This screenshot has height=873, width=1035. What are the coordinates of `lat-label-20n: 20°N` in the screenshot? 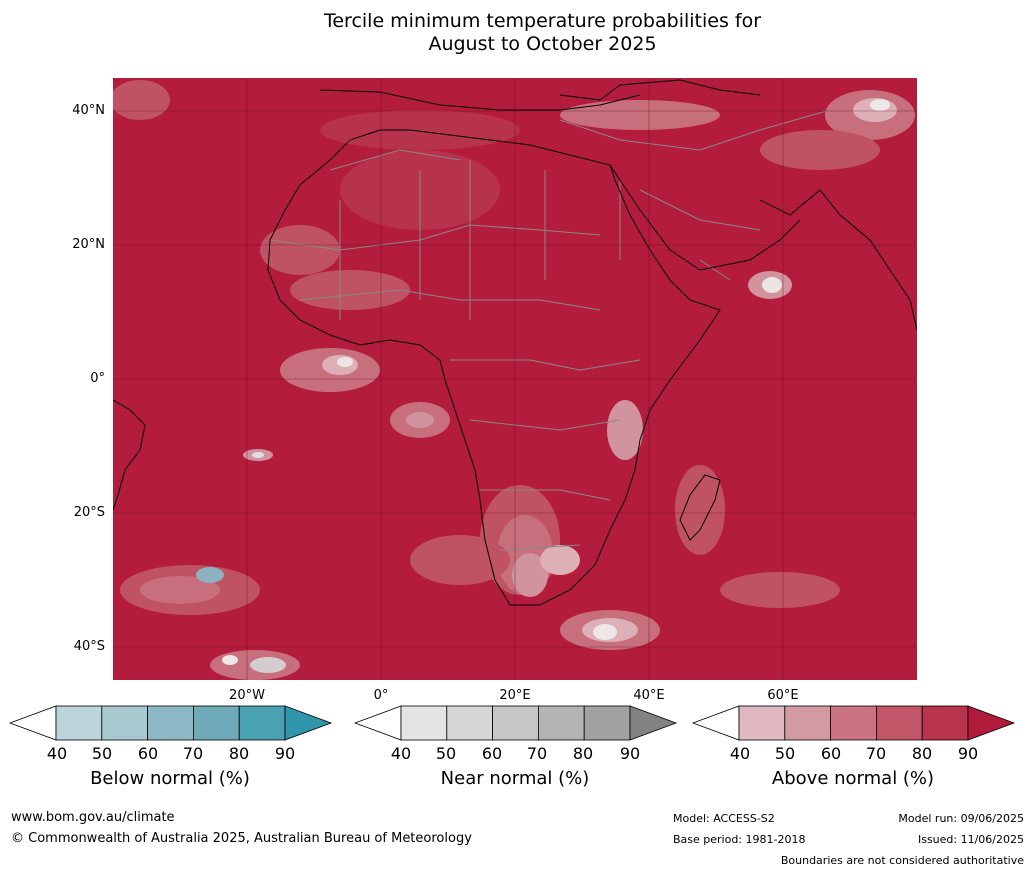 It's located at (88, 244).